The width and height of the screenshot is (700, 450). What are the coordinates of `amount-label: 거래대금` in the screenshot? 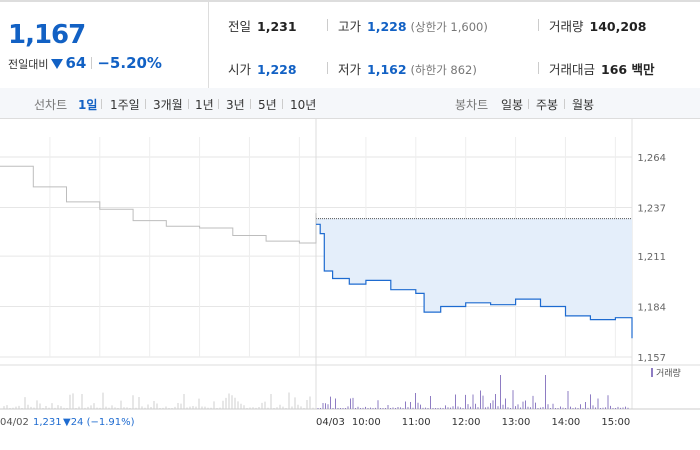 It's located at (572, 69).